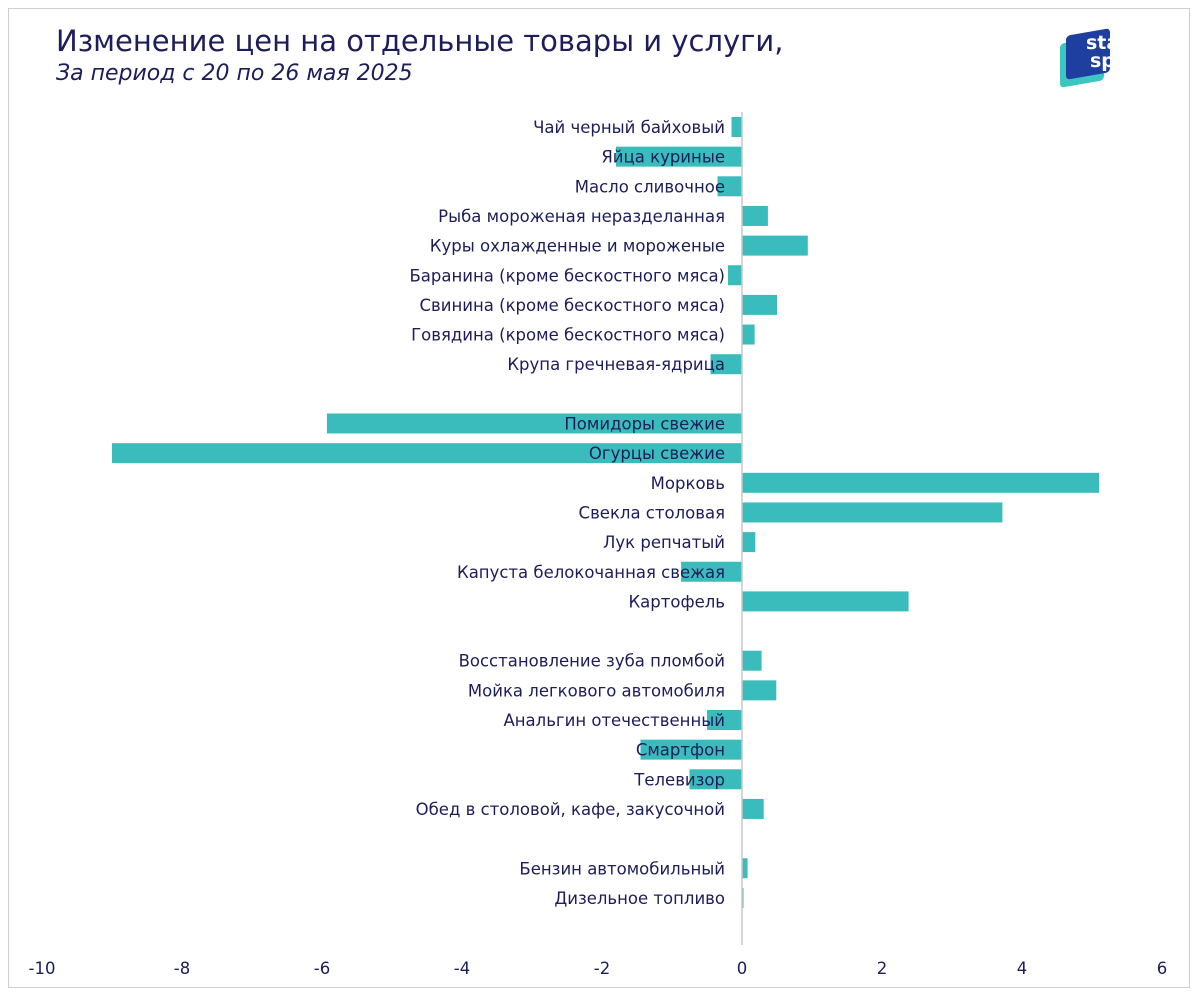  I want to click on x-tick-label: -4, so click(462, 968).